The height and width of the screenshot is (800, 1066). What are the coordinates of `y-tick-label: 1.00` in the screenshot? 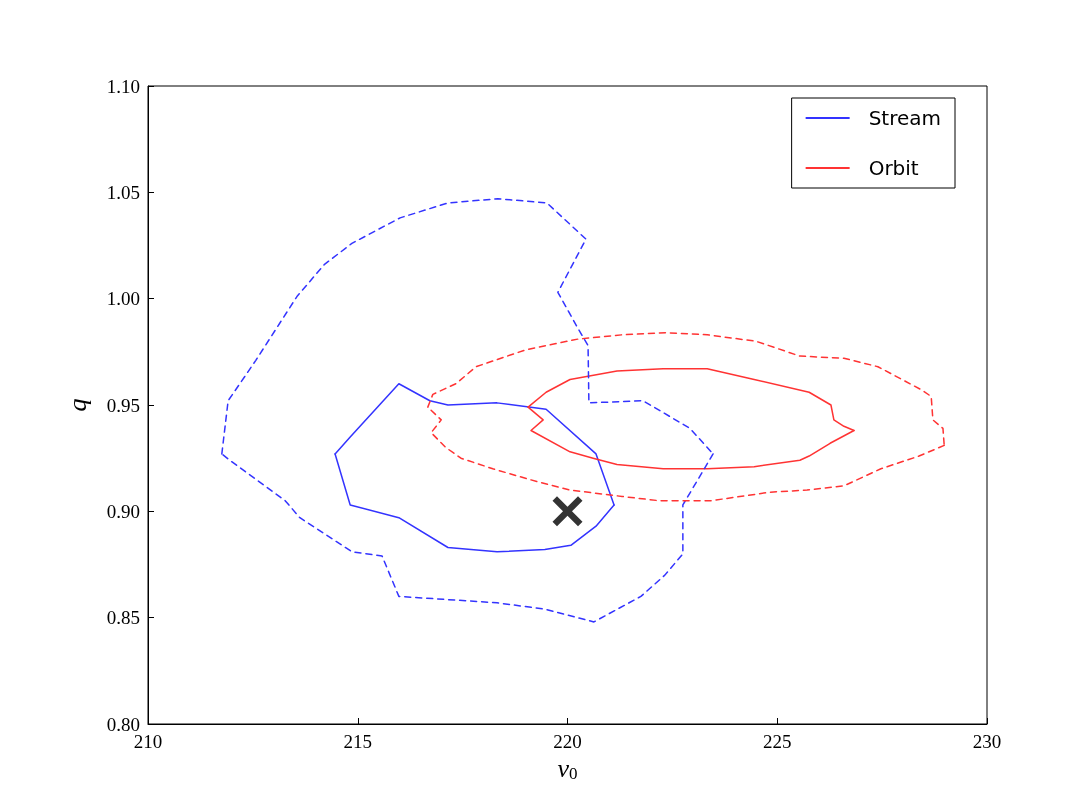 It's located at (123, 299).